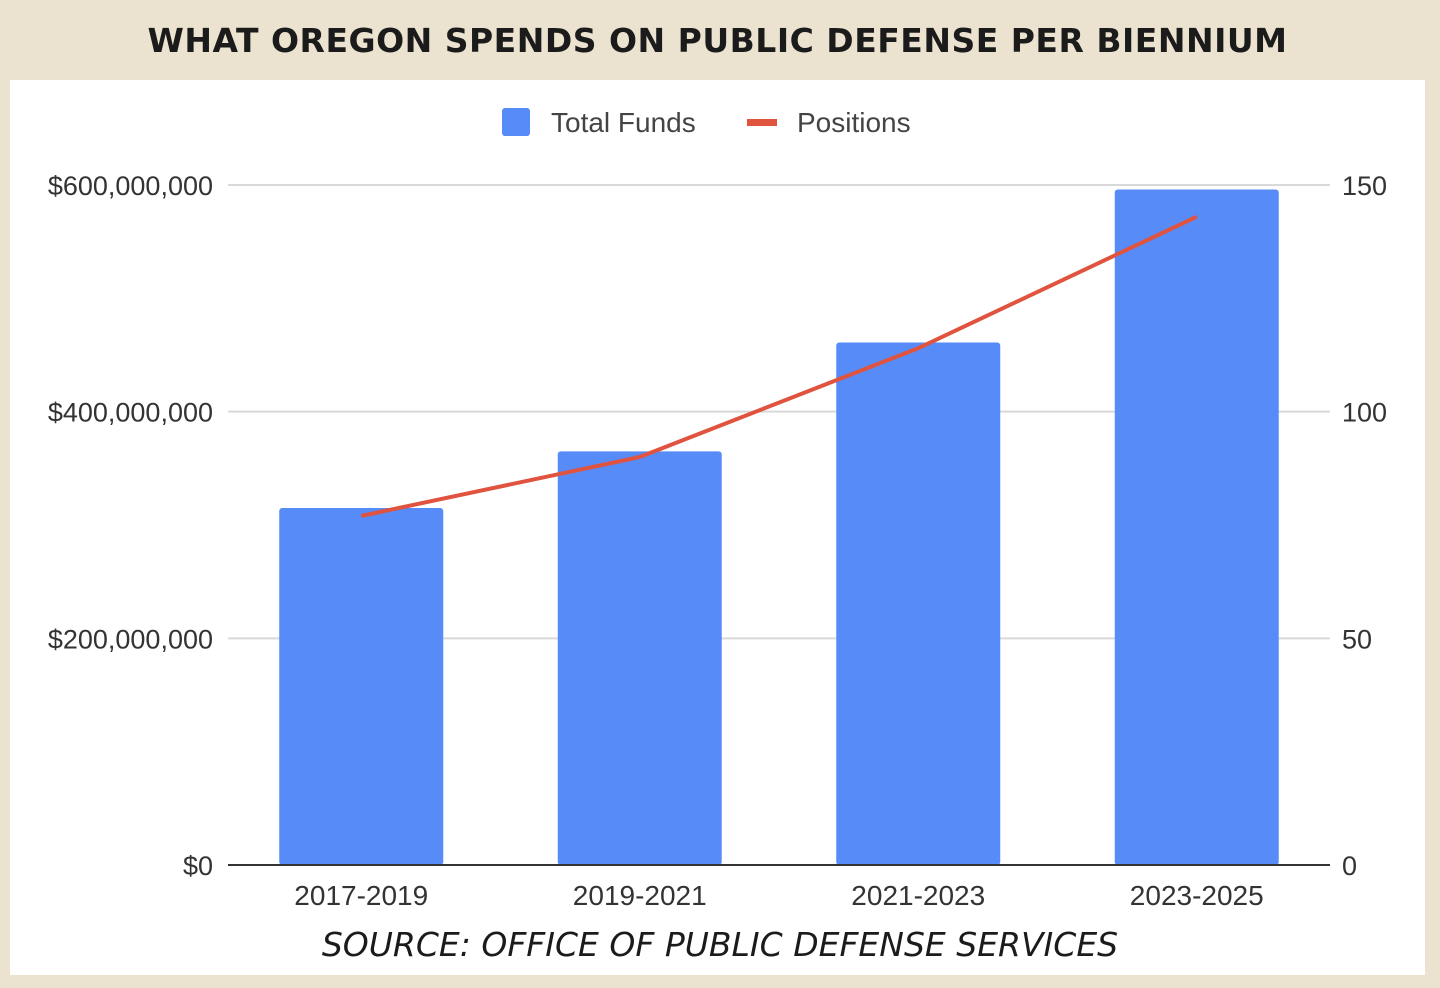 The image size is (1440, 988). Describe the element at coordinates (361, 895) in the screenshot. I see `x-tick-label: 2017-2019` at that location.